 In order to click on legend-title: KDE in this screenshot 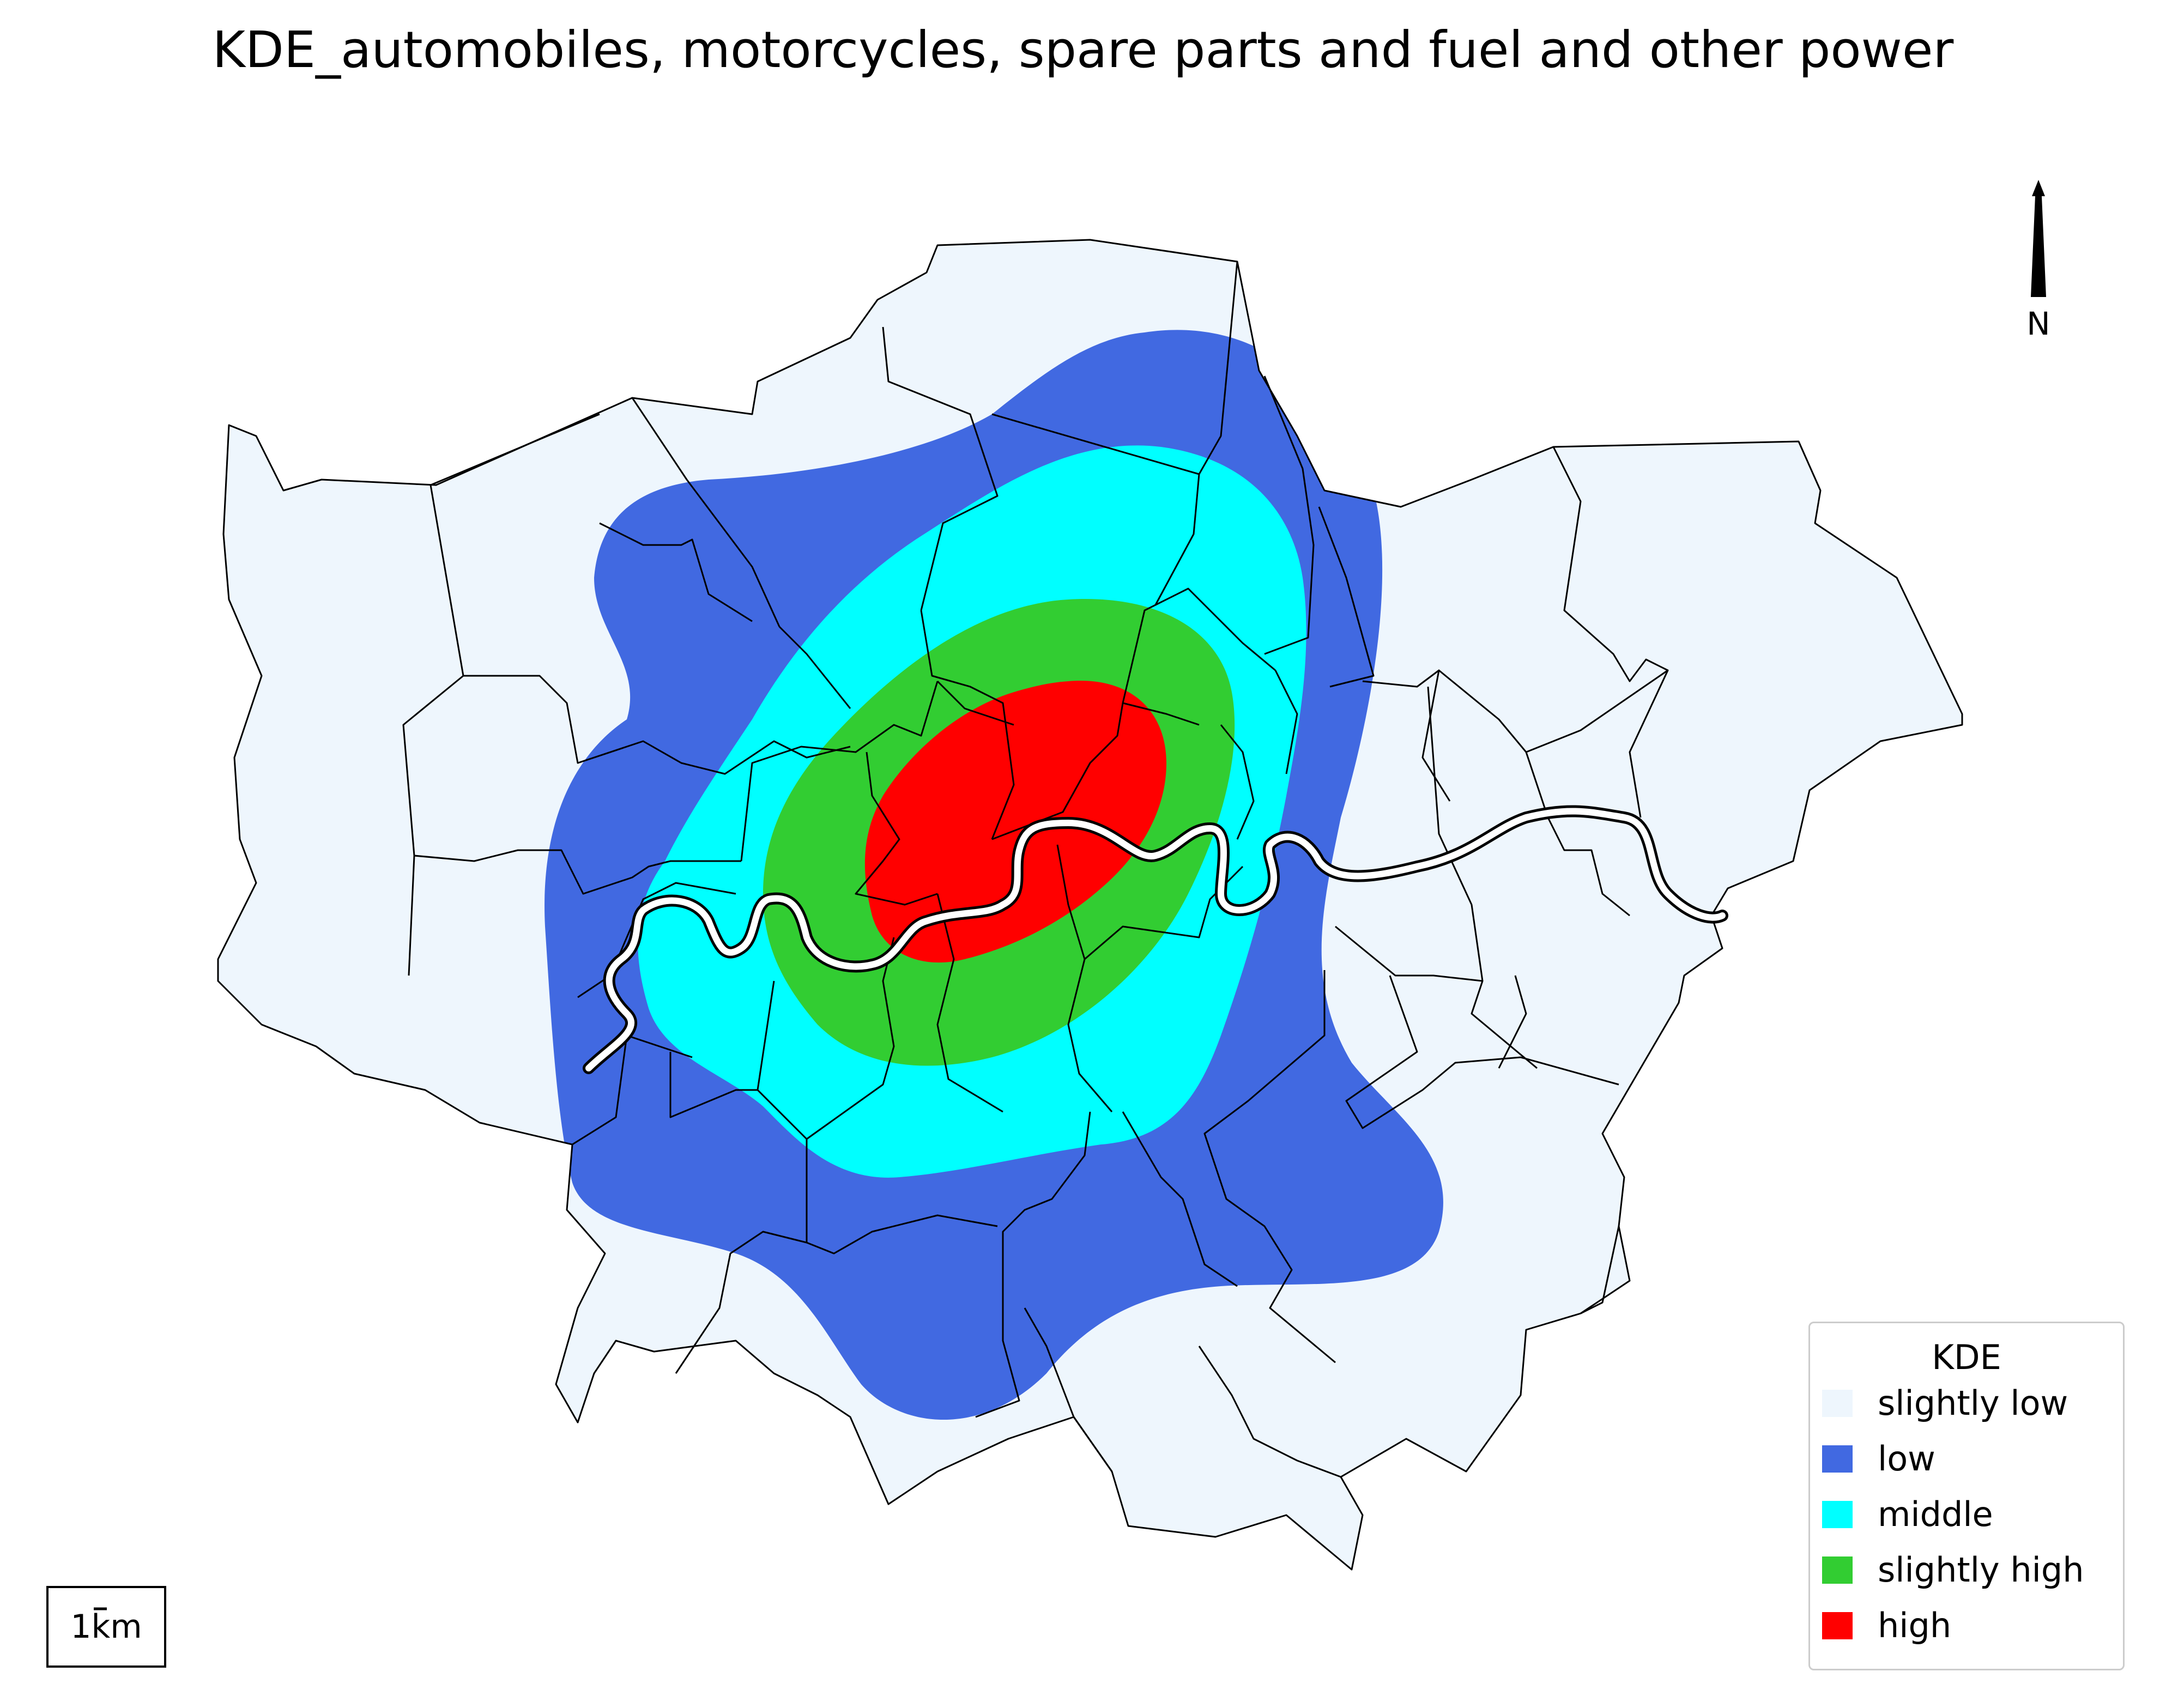, I will do `click(1966, 1357)`.